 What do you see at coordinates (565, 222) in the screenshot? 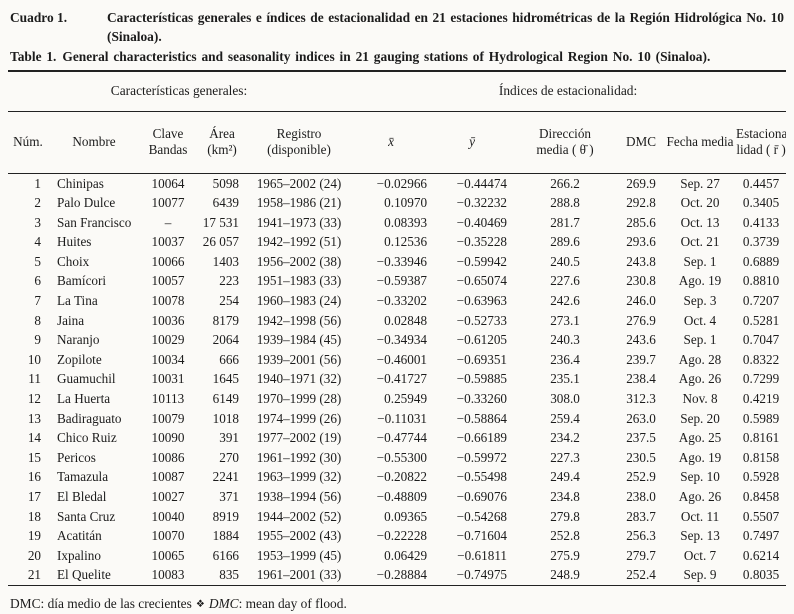
I see `table-cell: 281.7` at bounding box center [565, 222].